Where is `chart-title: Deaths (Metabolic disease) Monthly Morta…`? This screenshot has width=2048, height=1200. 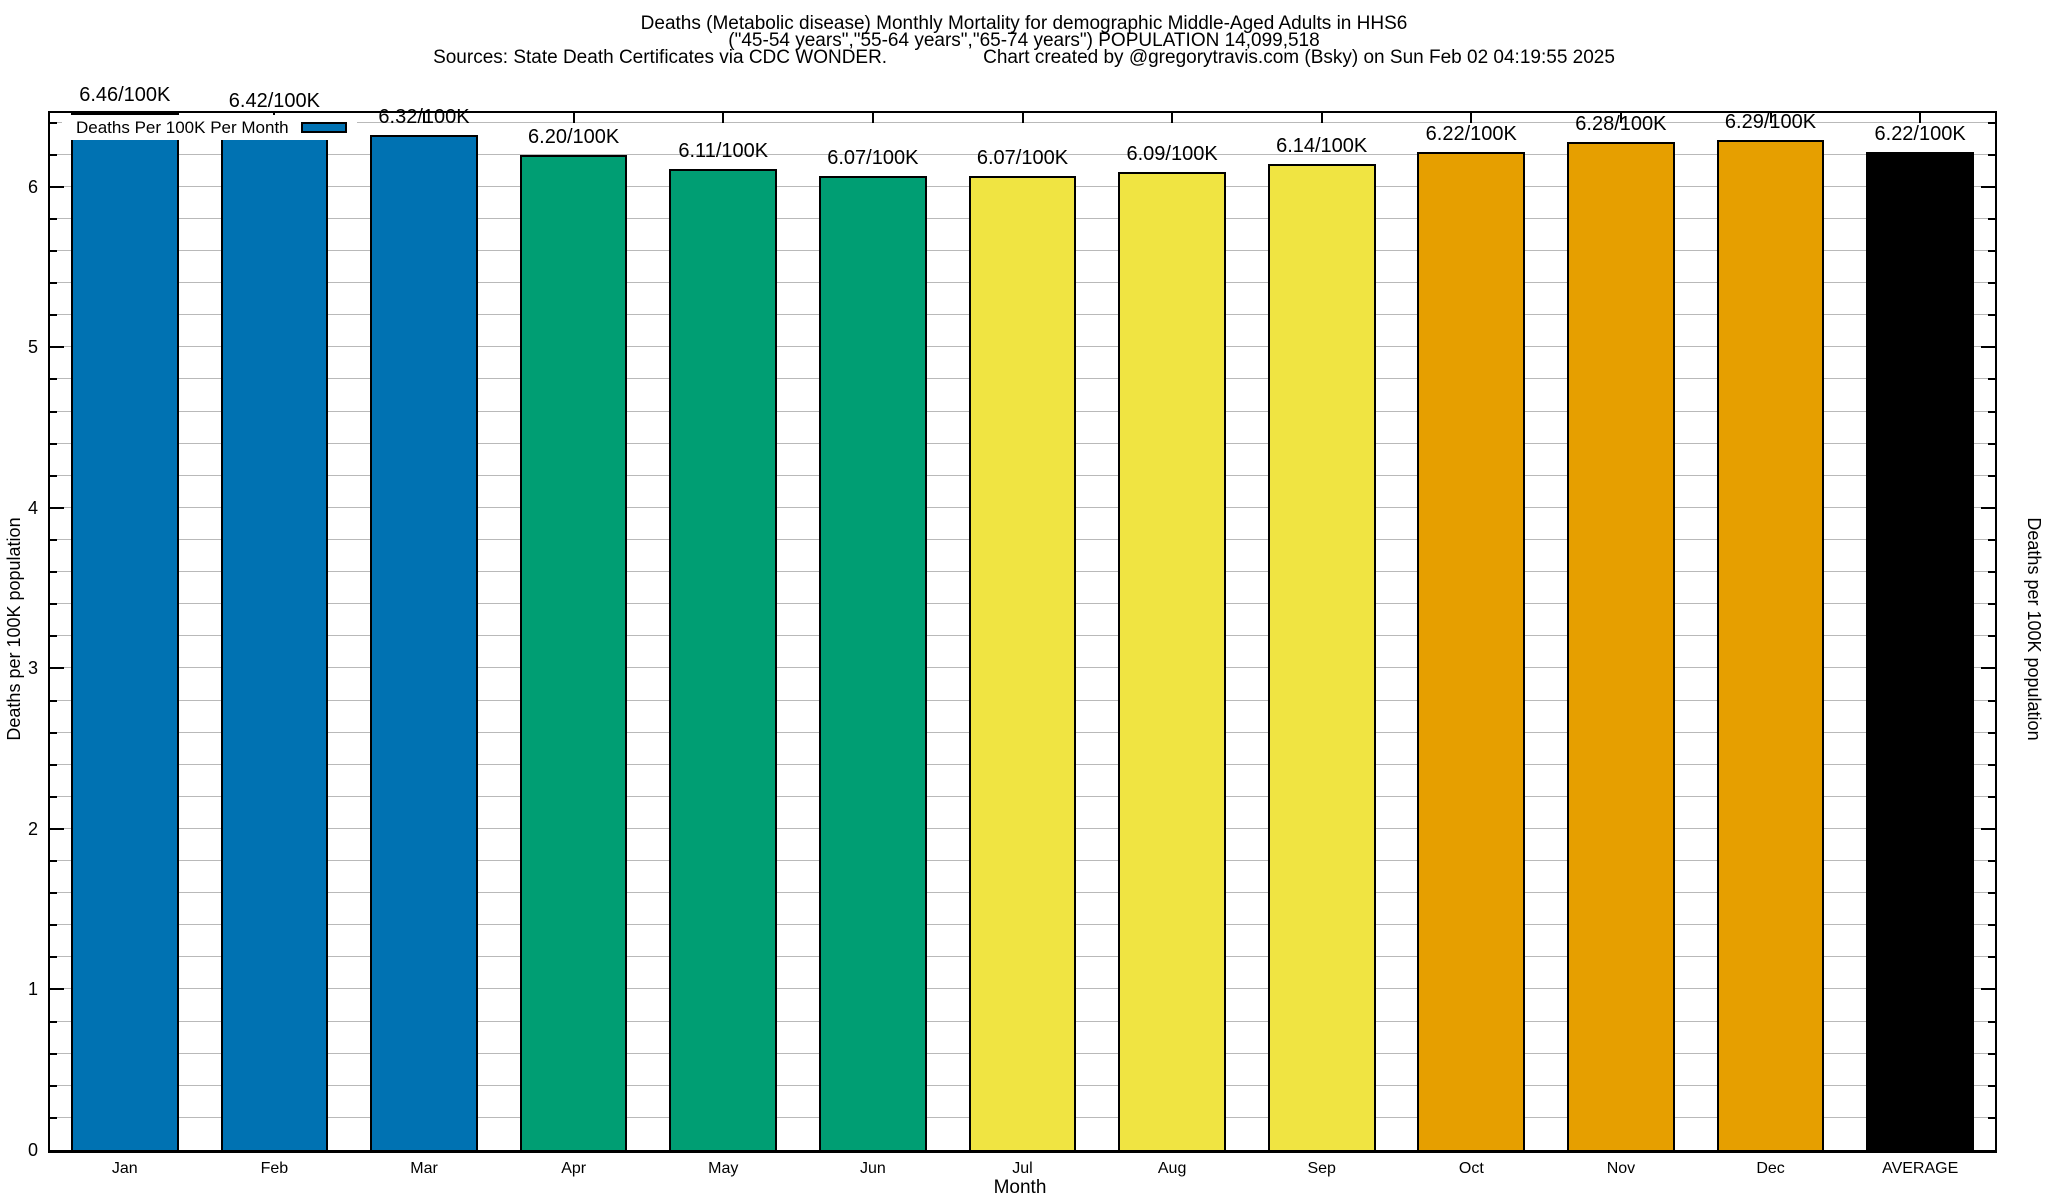
chart-title: Deaths (Metabolic disease) Monthly Morta… is located at coordinates (1024, 23).